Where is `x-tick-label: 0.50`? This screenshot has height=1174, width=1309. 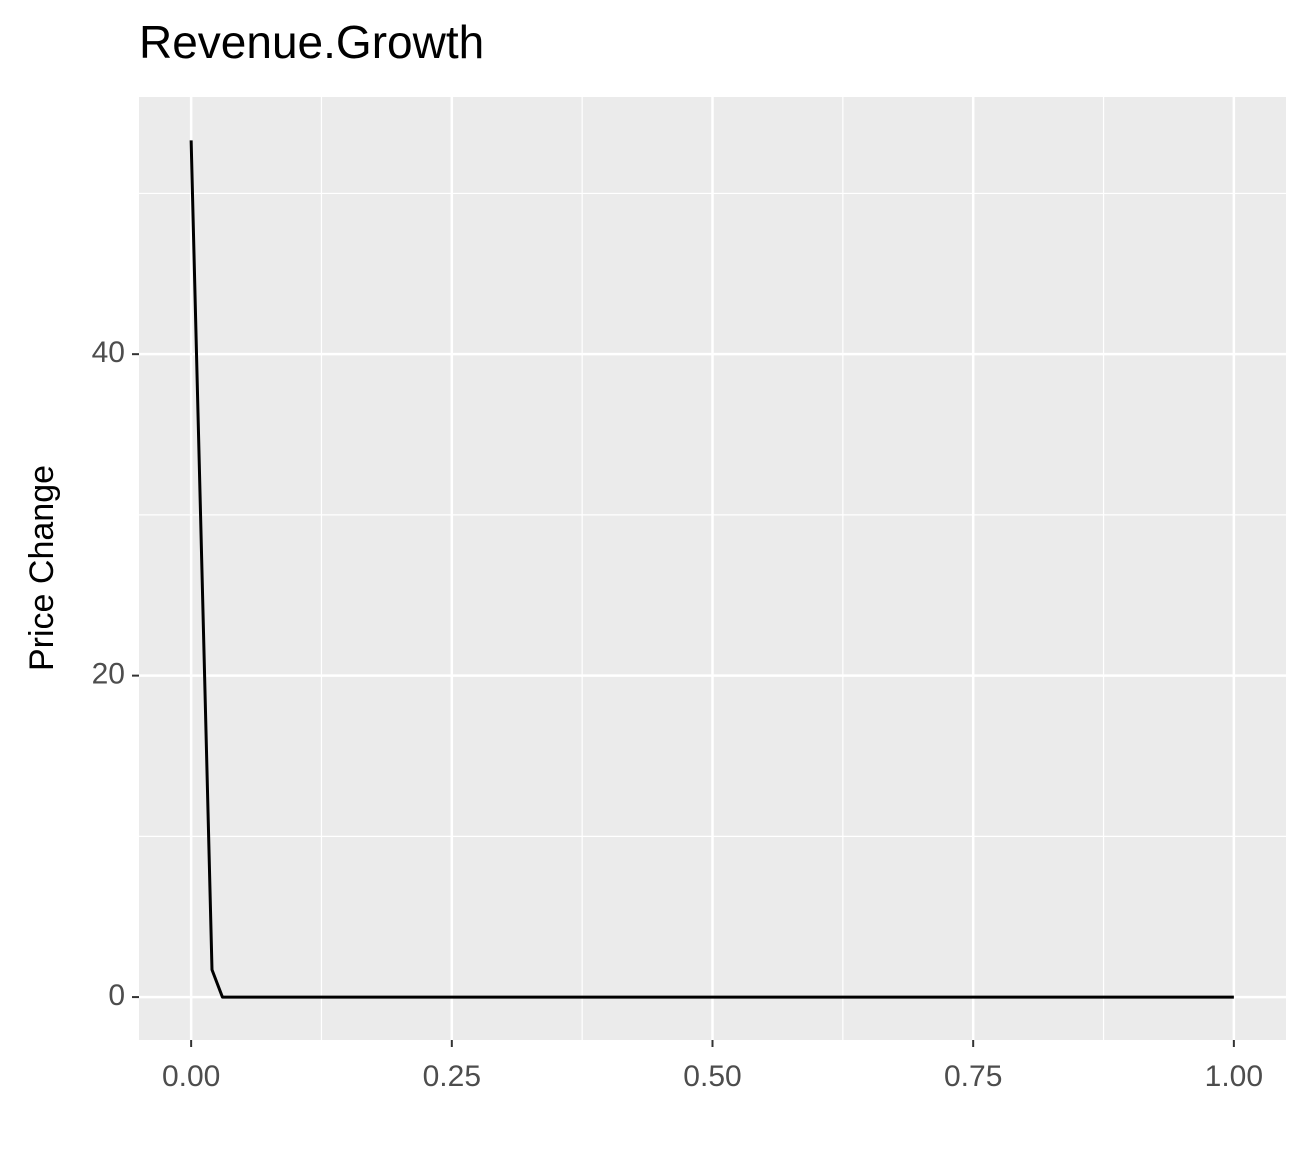 x-tick-label: 0.50 is located at coordinates (712, 1076).